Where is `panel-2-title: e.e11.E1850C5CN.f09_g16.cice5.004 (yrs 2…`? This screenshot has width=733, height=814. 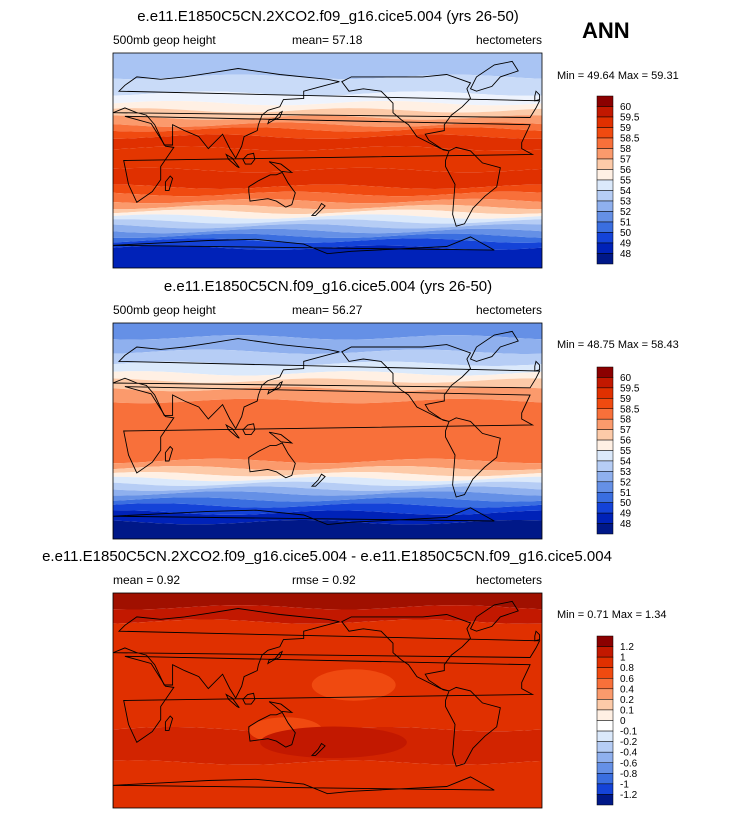
panel-2-title: e.e11.E1850C5CN.f09_g16.cice5.004 (yrs 2… is located at coordinates (328, 286).